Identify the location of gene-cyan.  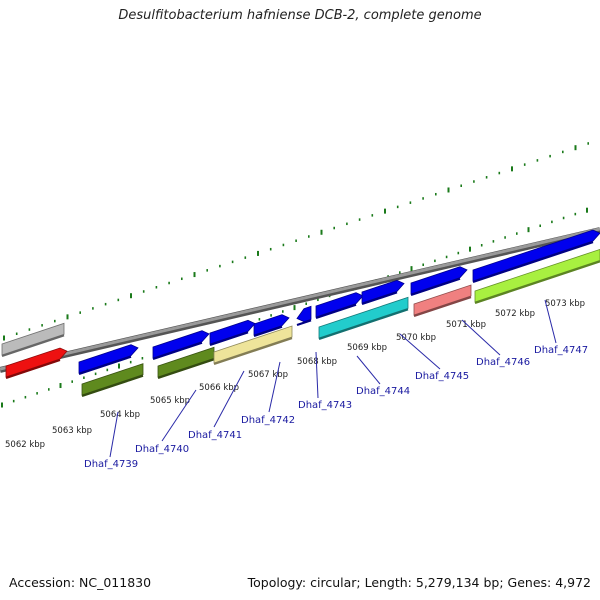
(363, 318).